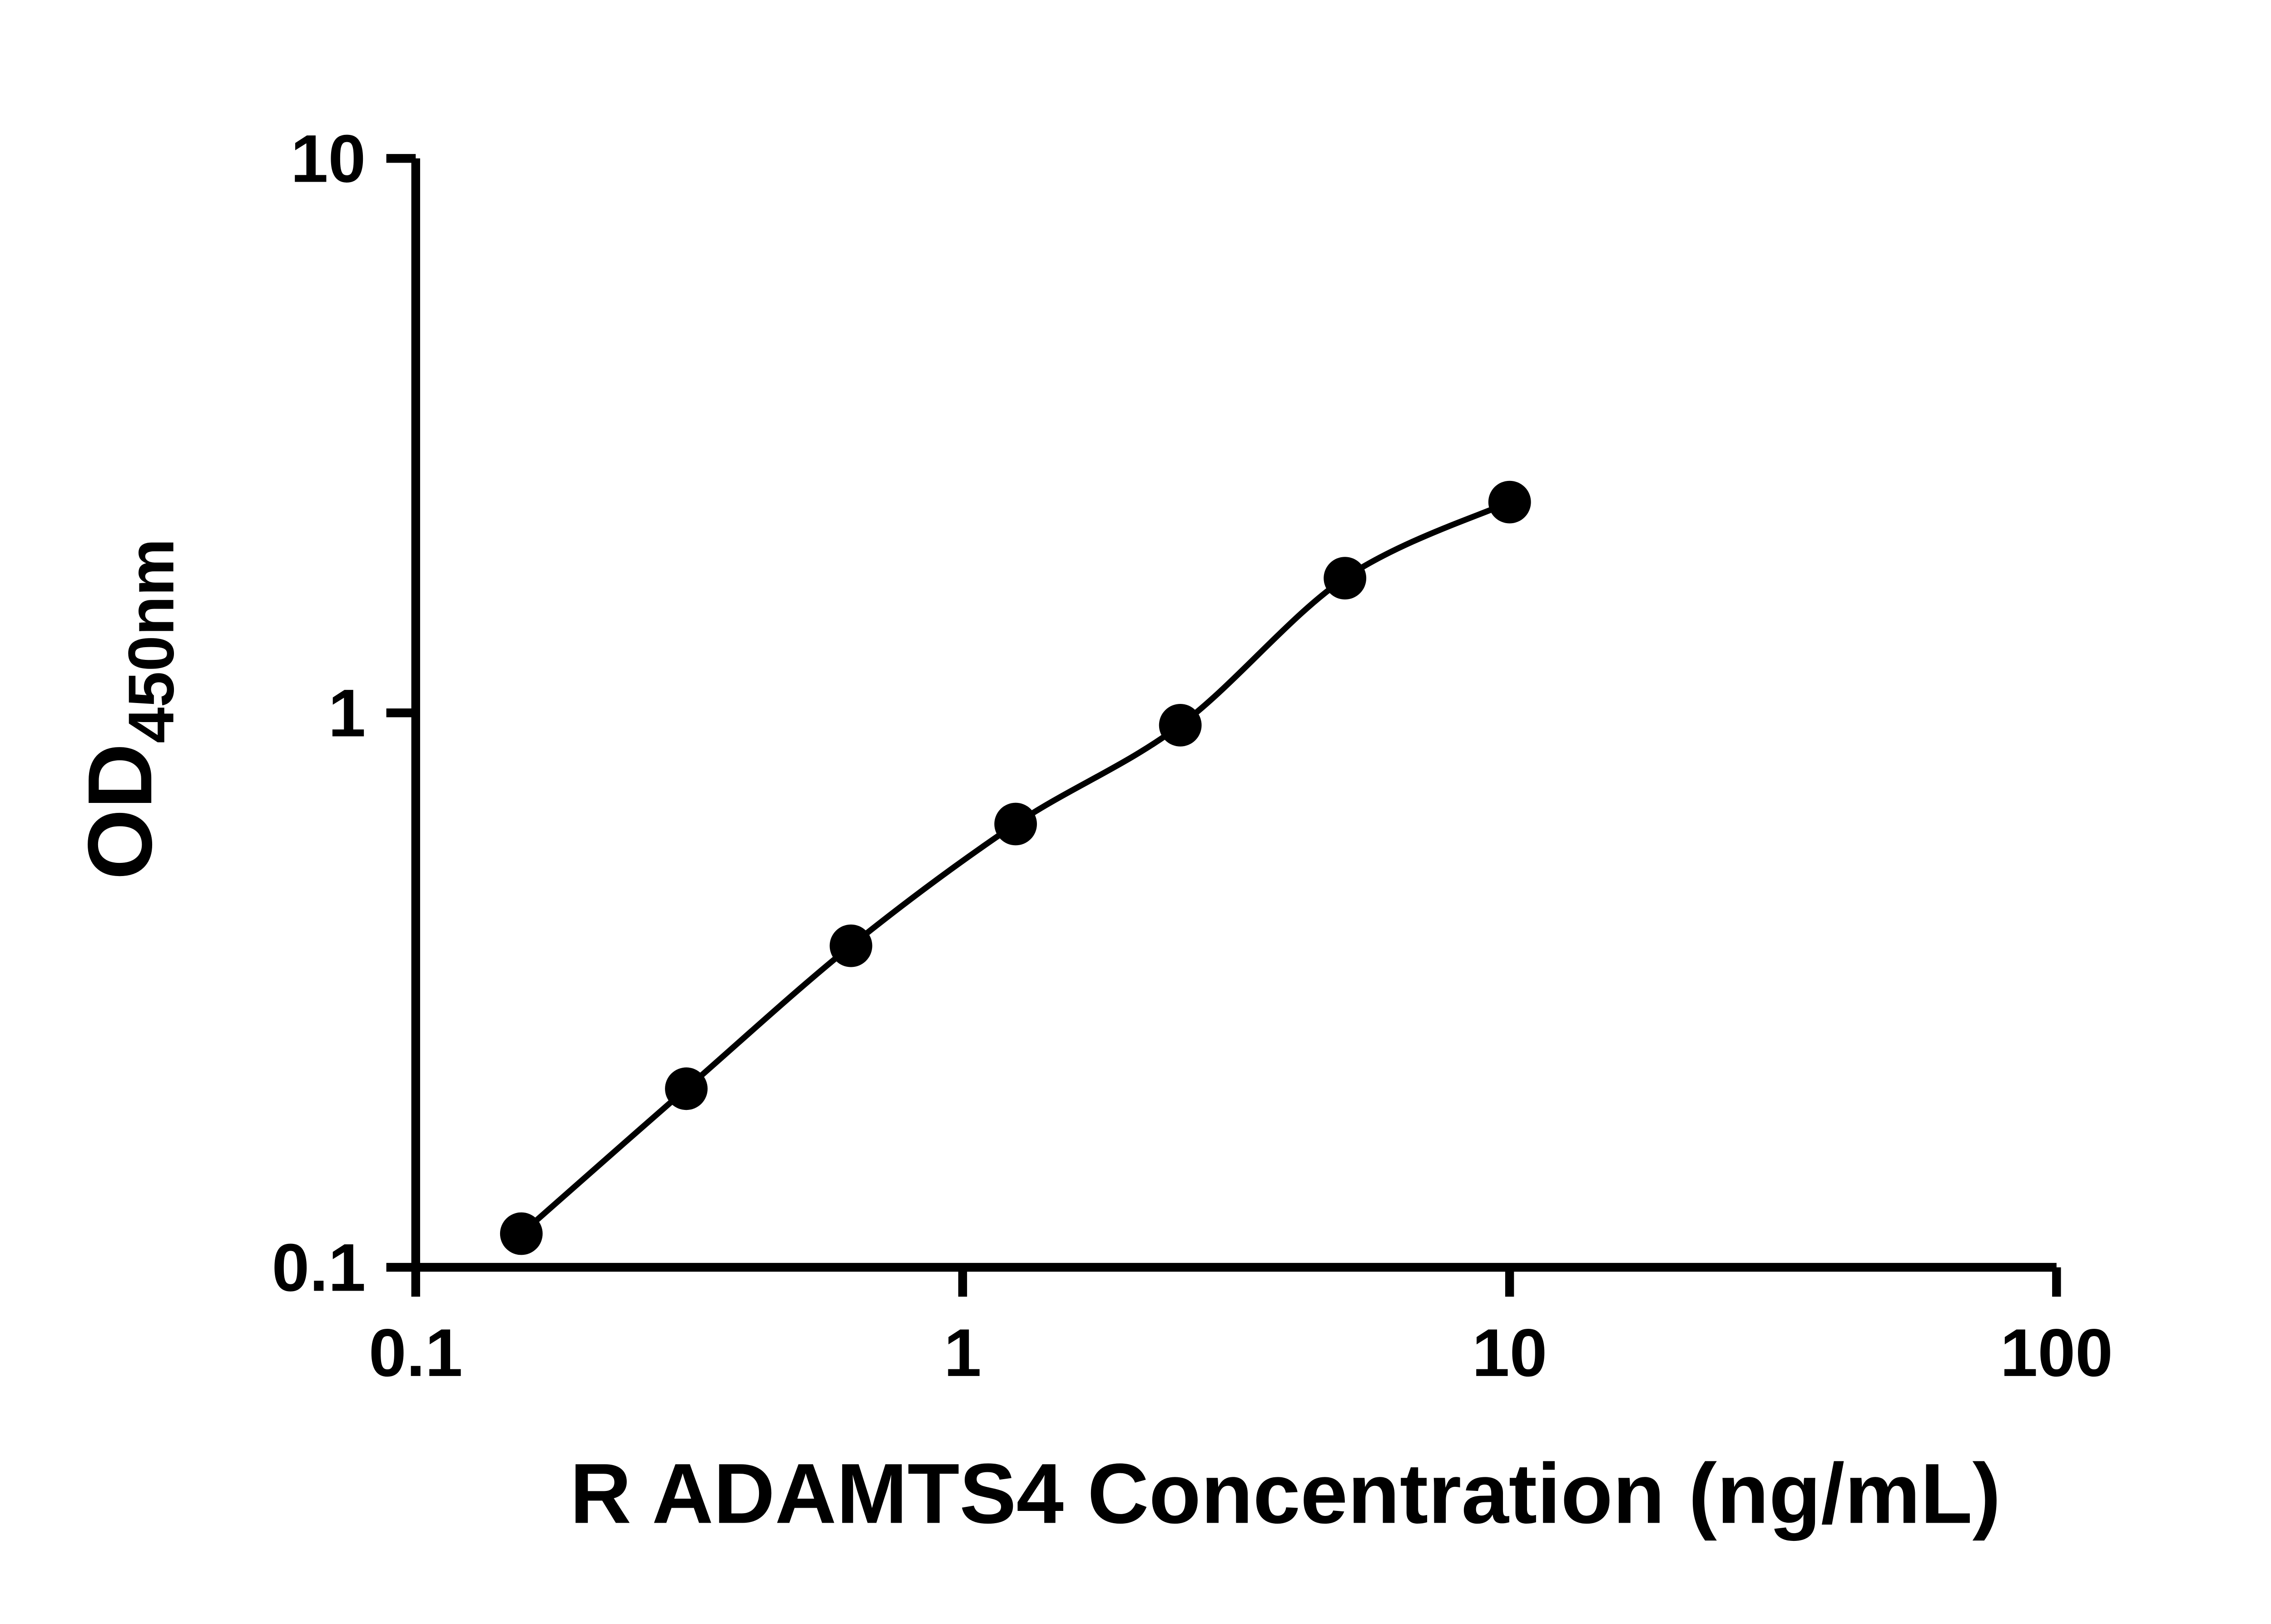  I want to click on y-tick-label: 10, so click(328, 159).